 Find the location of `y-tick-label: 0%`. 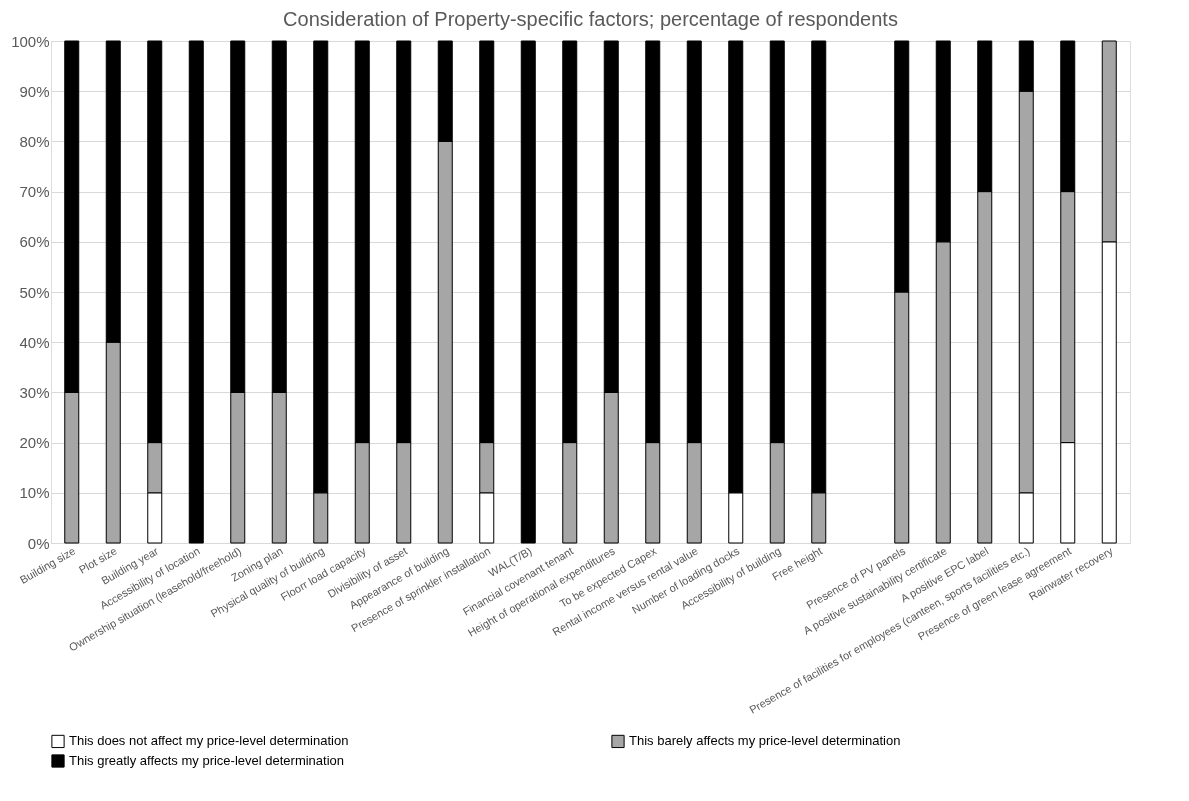

y-tick-label: 0% is located at coordinates (38, 543).